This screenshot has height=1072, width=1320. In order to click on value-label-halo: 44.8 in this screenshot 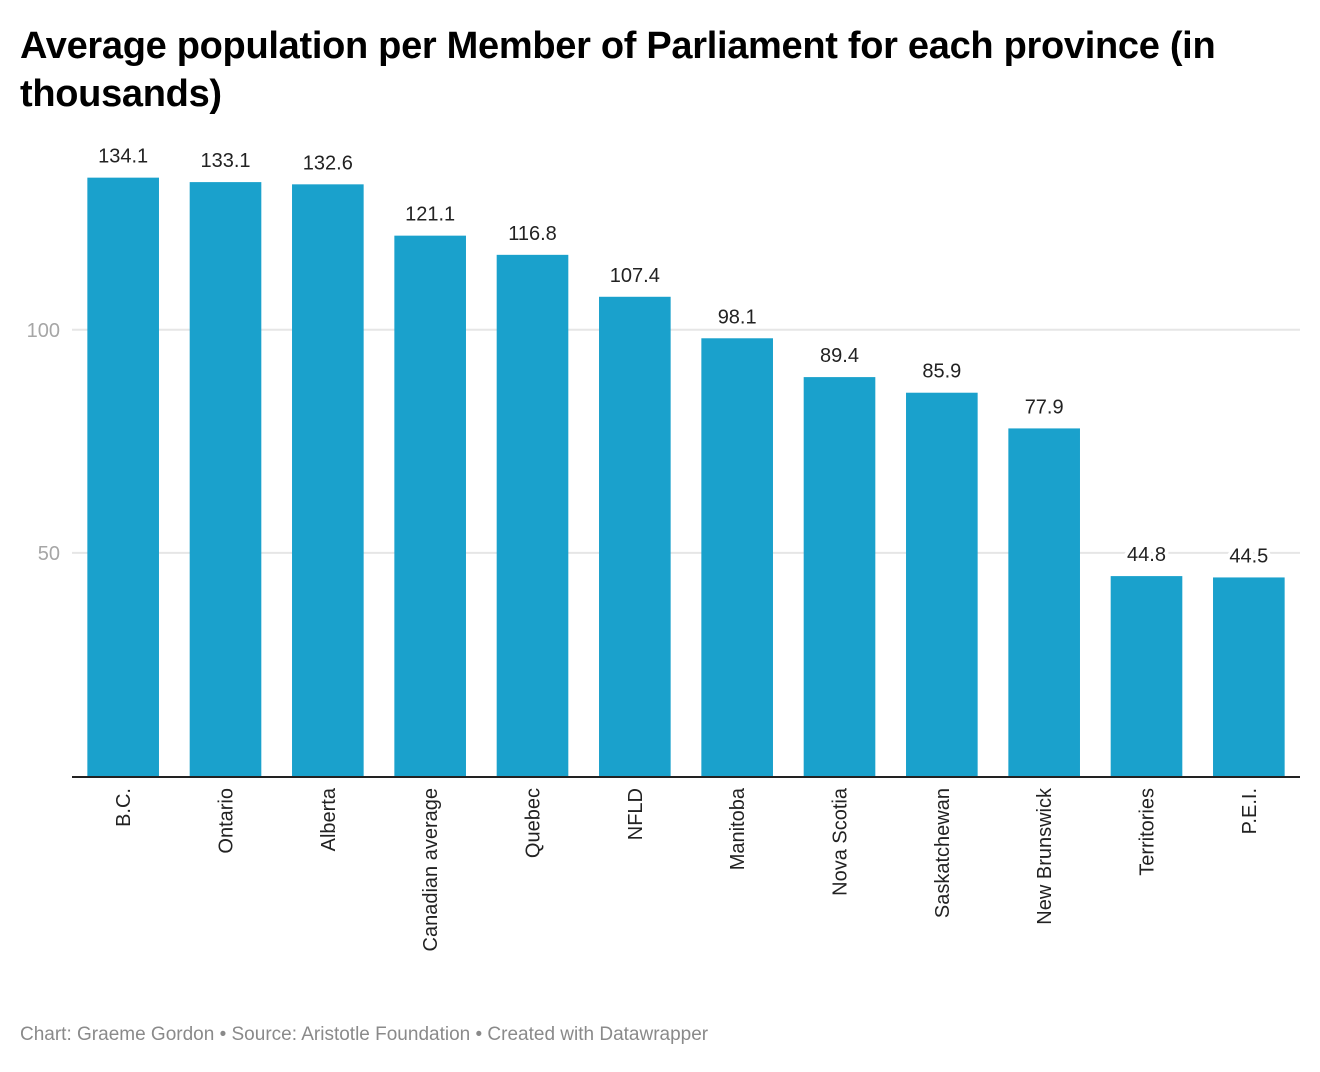, I will do `click(1146, 555)`.